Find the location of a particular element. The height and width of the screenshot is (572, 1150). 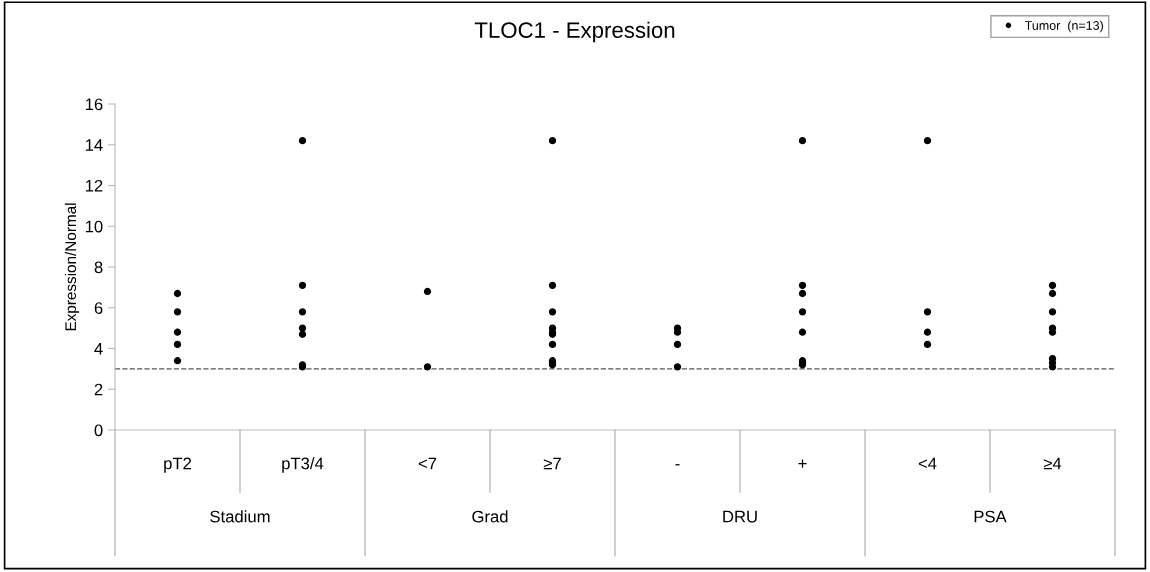

y-tick-label: 16 is located at coordinates (94, 104).